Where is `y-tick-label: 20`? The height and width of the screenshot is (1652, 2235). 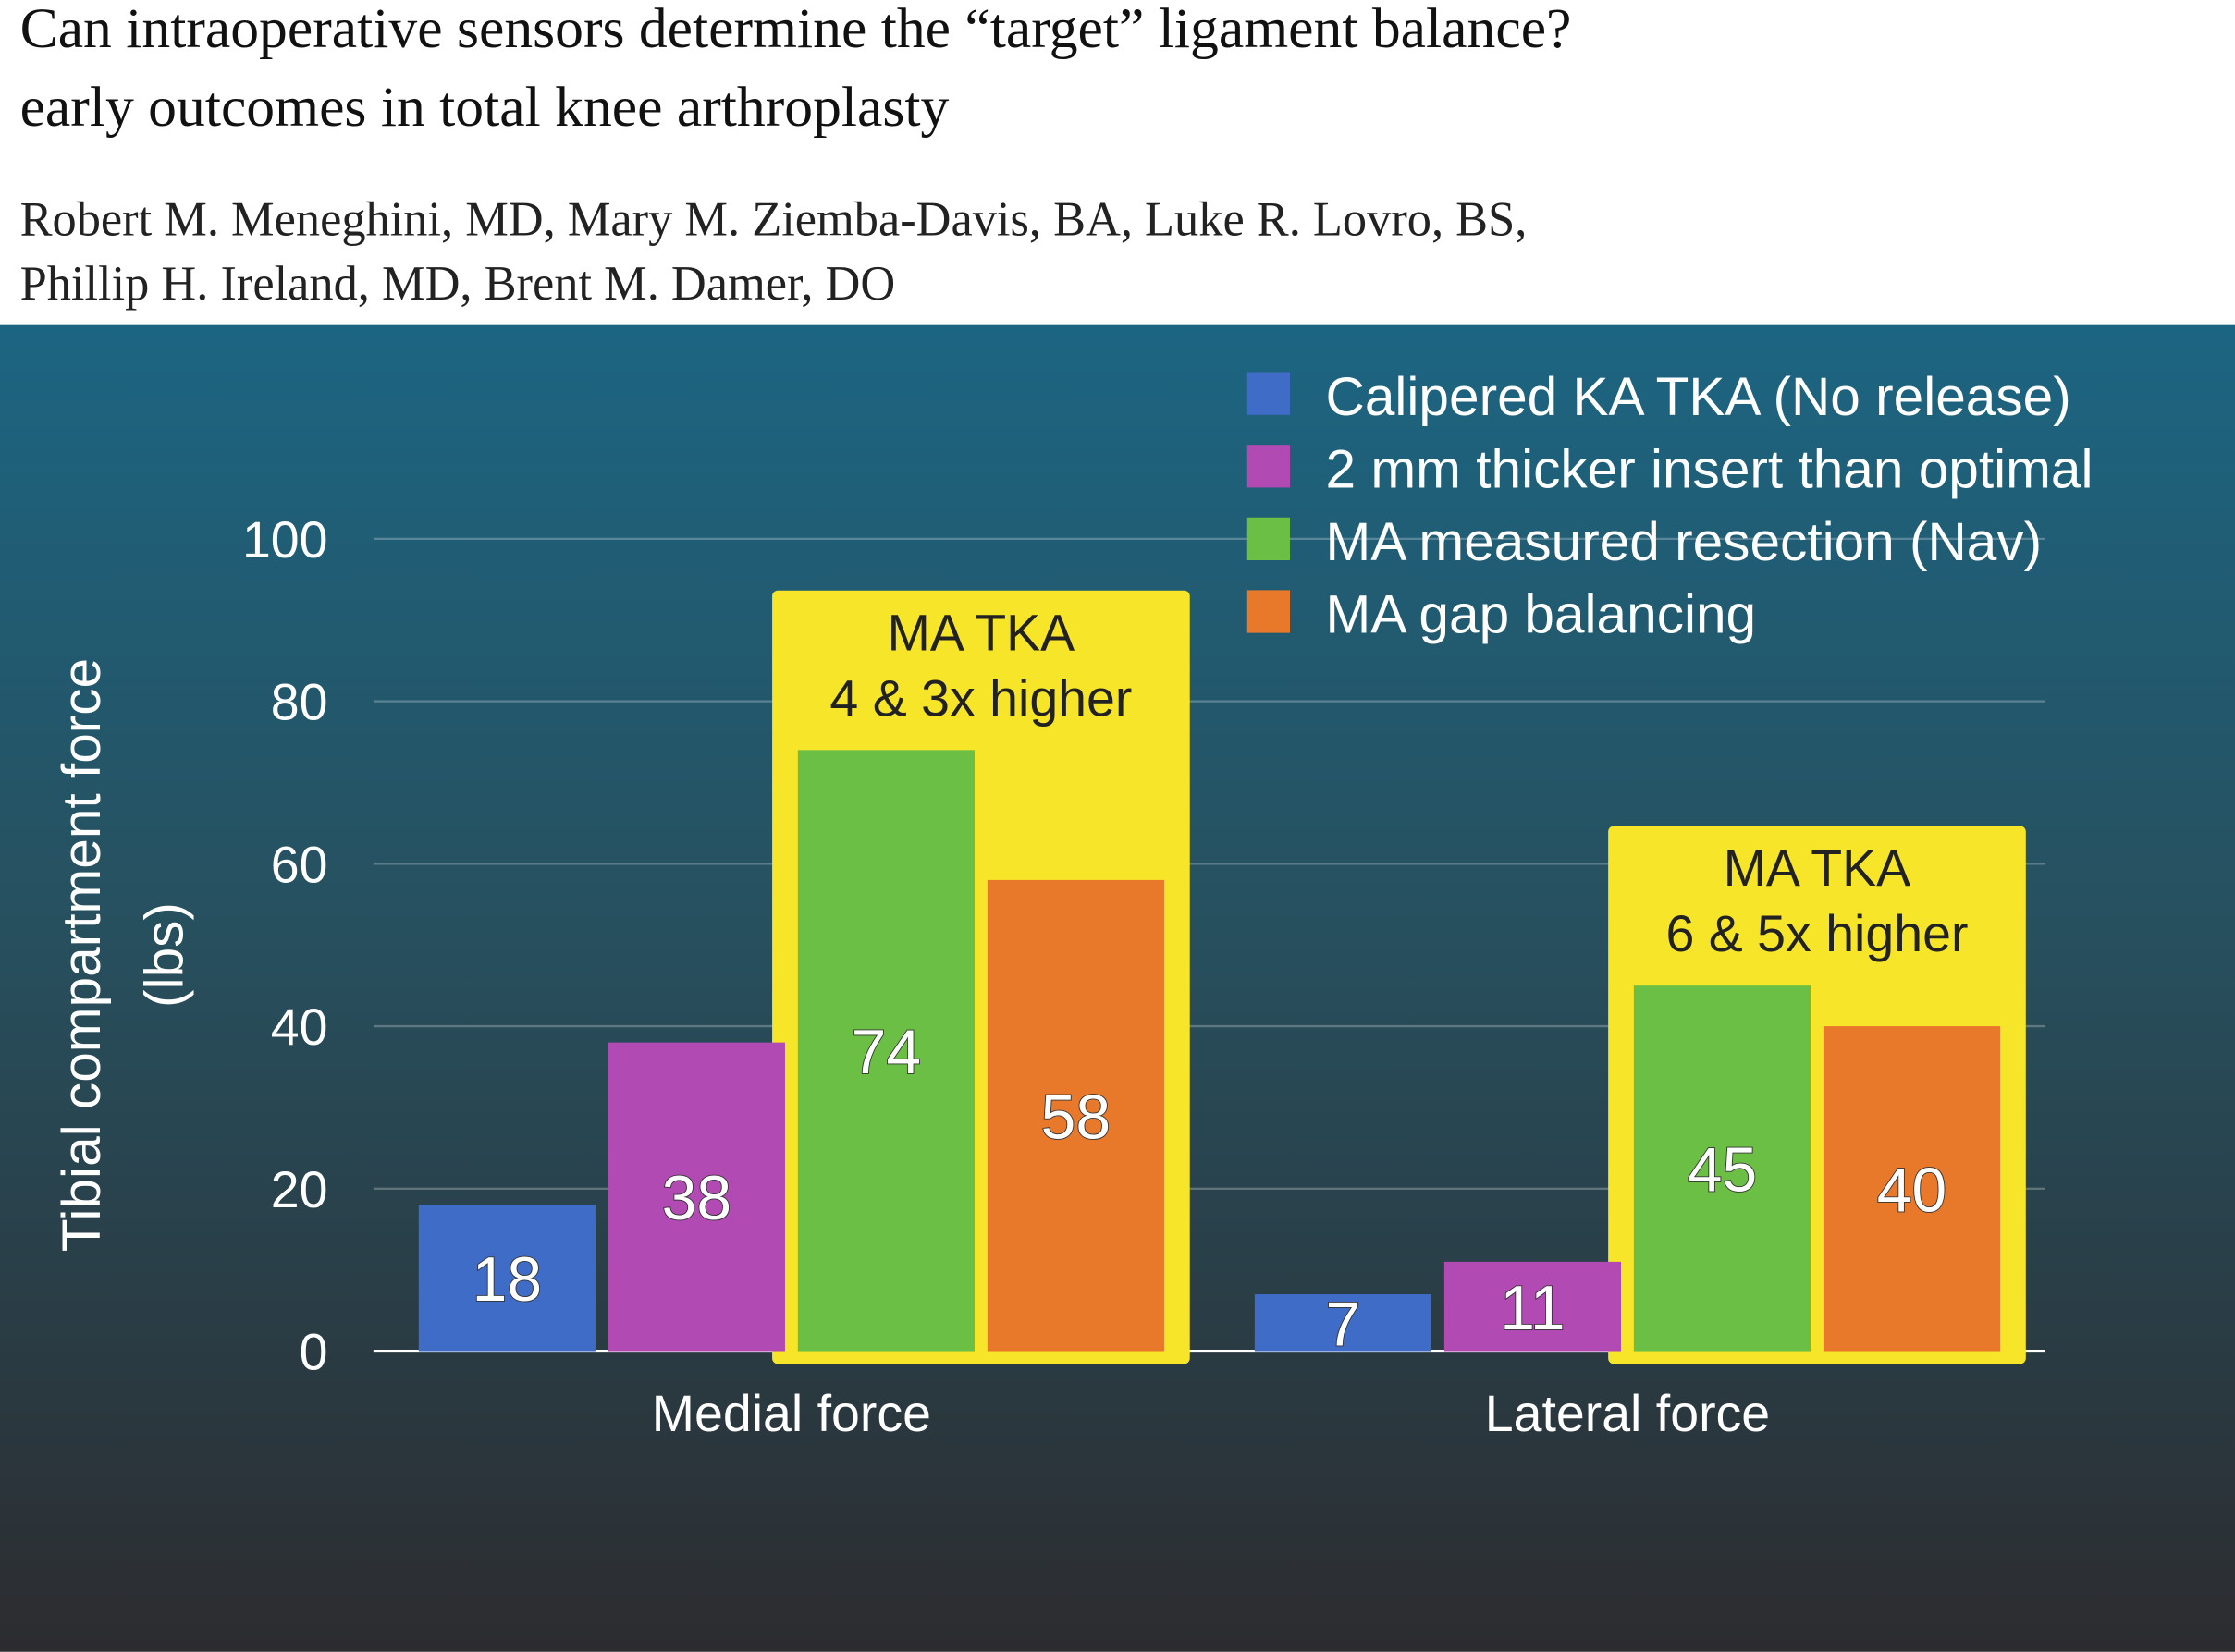 y-tick-label: 20 is located at coordinates (299, 1189).